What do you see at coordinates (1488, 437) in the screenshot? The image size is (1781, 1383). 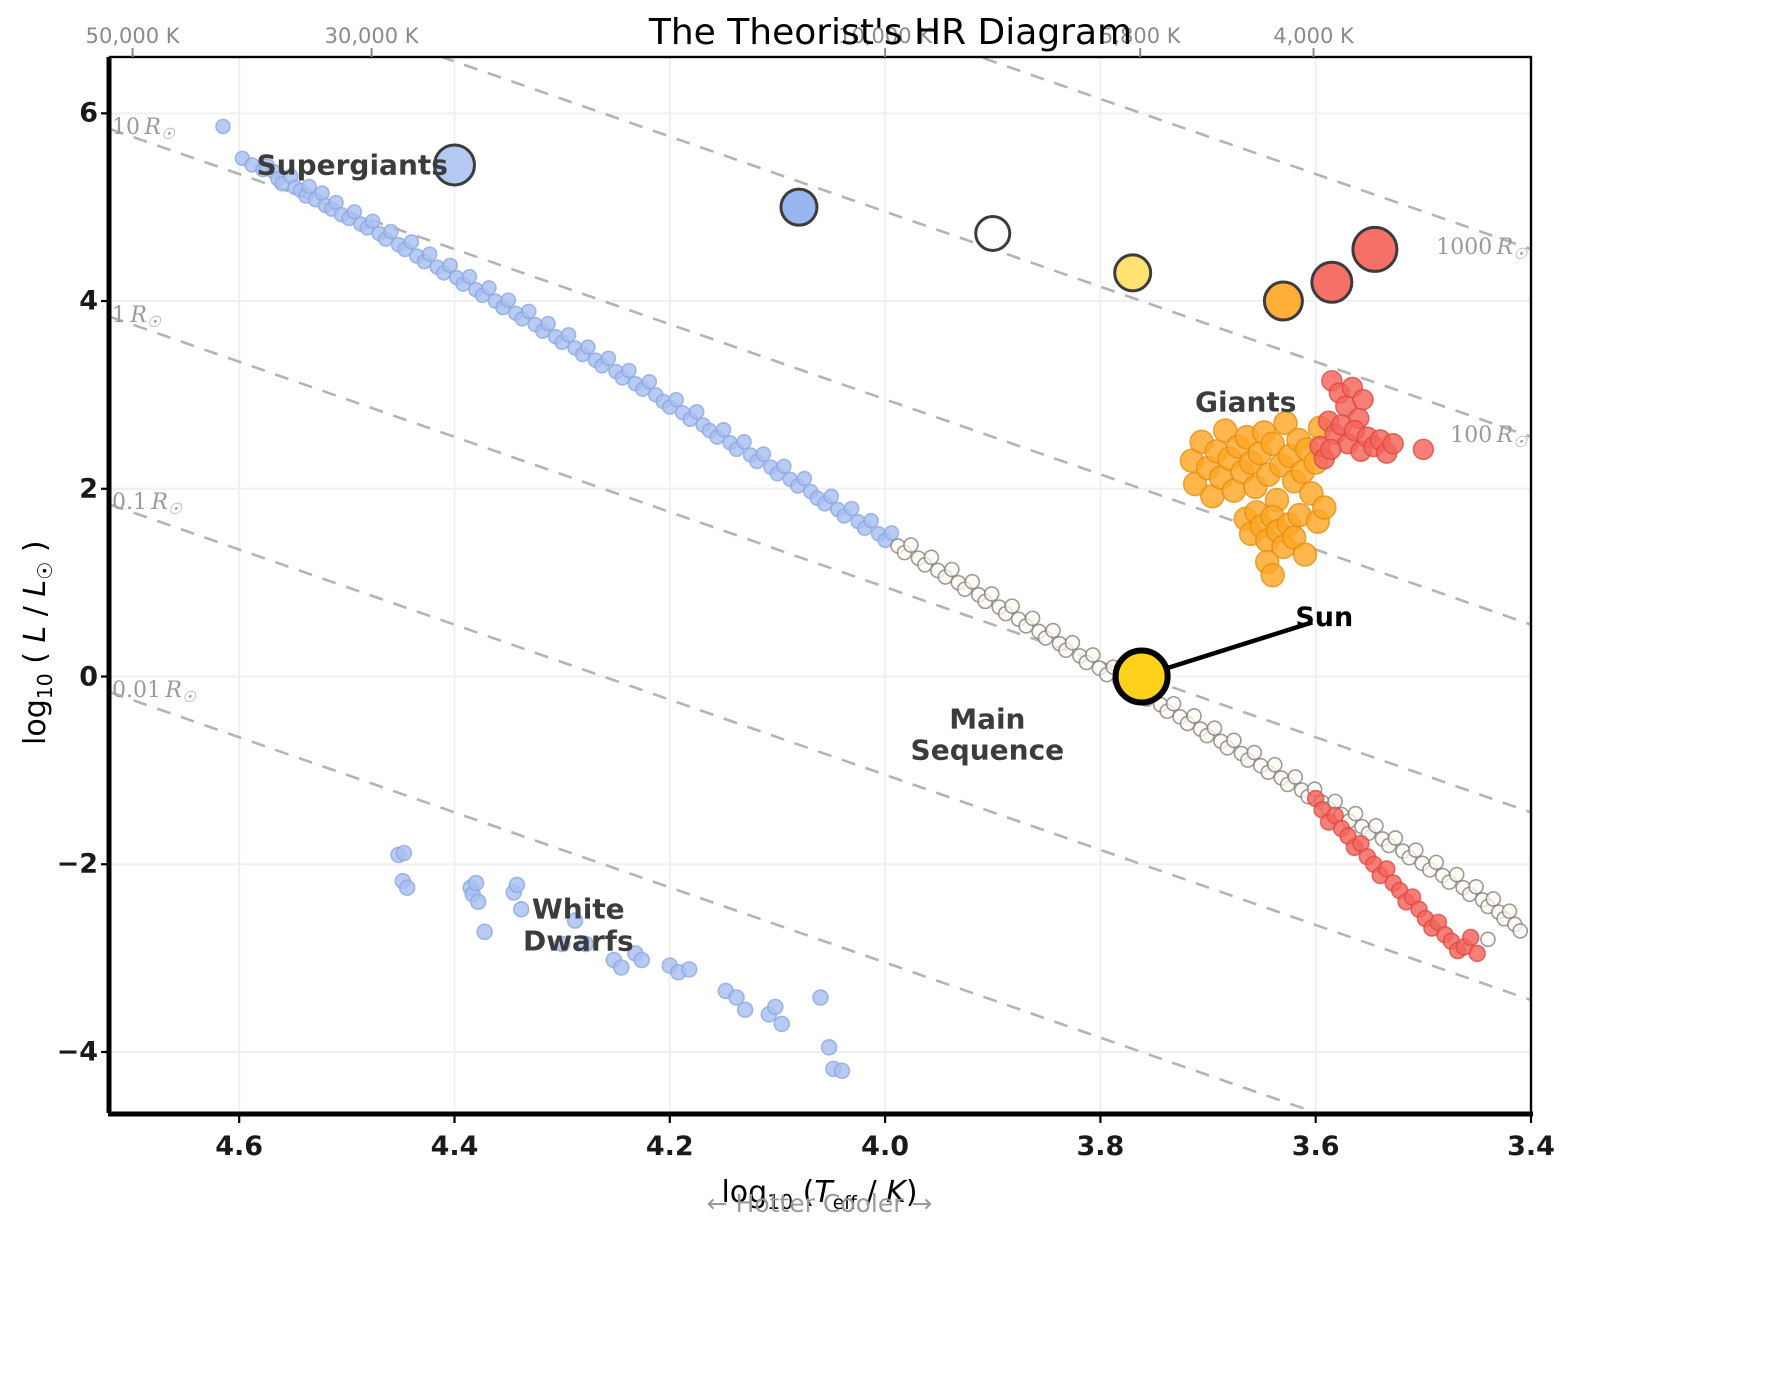 I see `radius-label-100: 100 R☉` at bounding box center [1488, 437].